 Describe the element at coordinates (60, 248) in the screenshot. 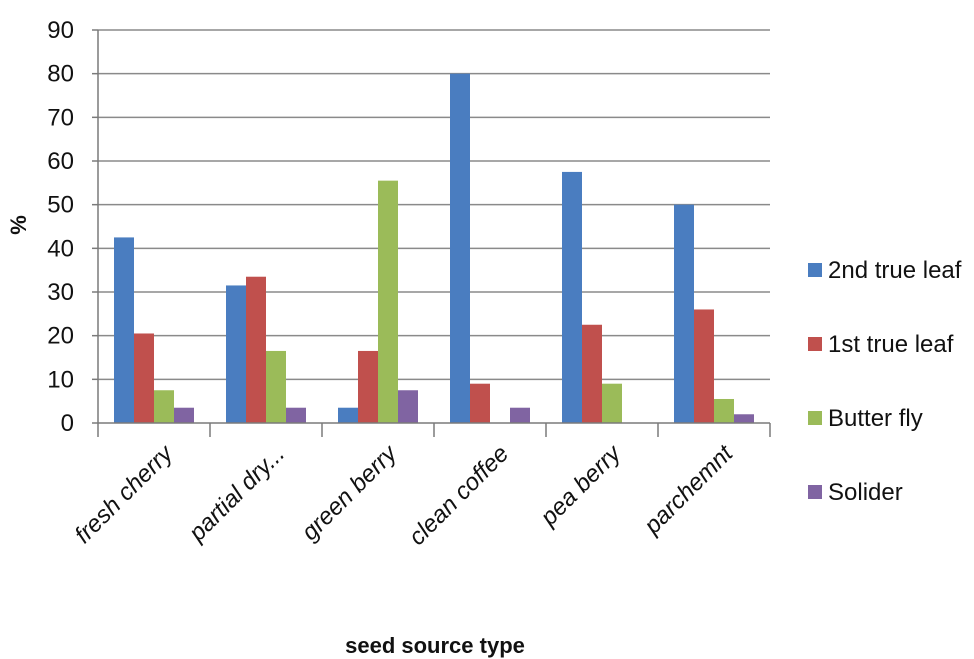

I see `y-tick-label-40: 40` at that location.